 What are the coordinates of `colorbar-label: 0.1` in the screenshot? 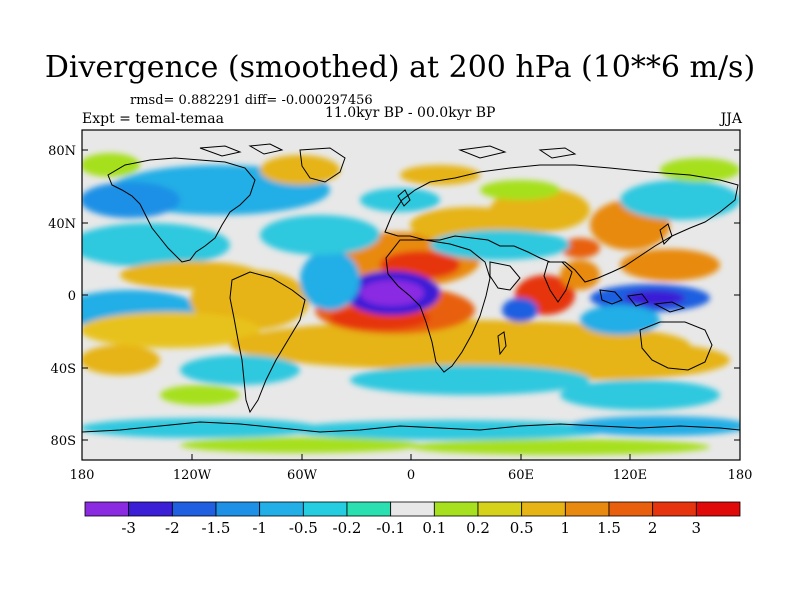 It's located at (434, 528).